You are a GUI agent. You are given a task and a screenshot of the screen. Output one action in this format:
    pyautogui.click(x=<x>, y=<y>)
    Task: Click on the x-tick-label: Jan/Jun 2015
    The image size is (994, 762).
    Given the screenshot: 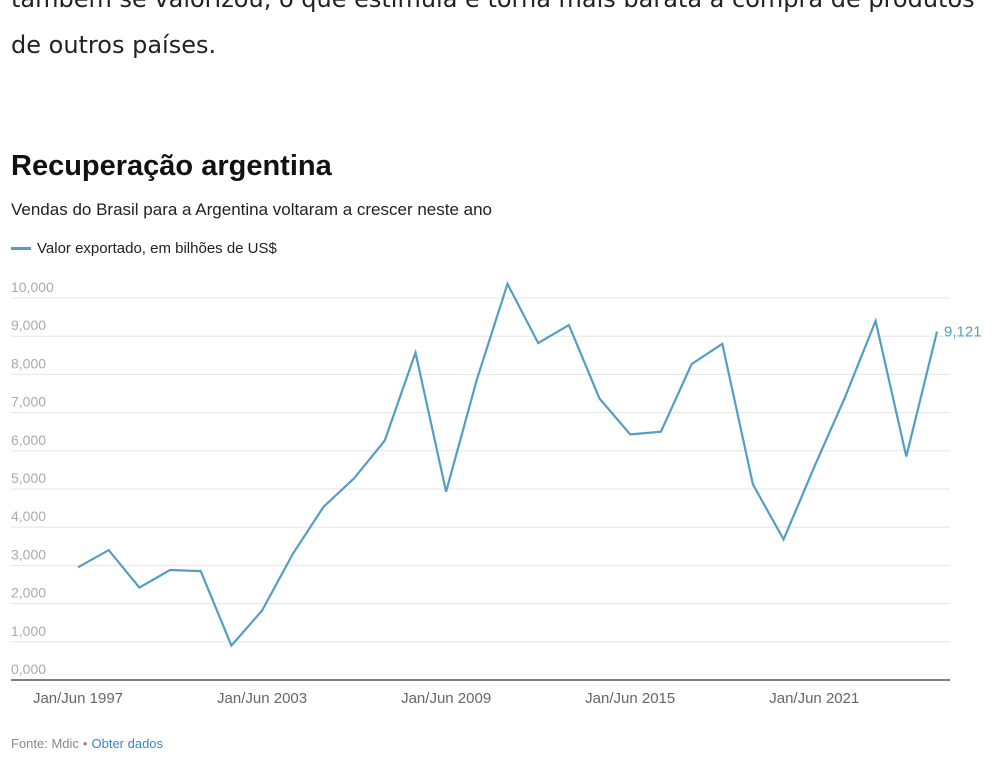 What is the action you would take?
    pyautogui.click(x=630, y=698)
    